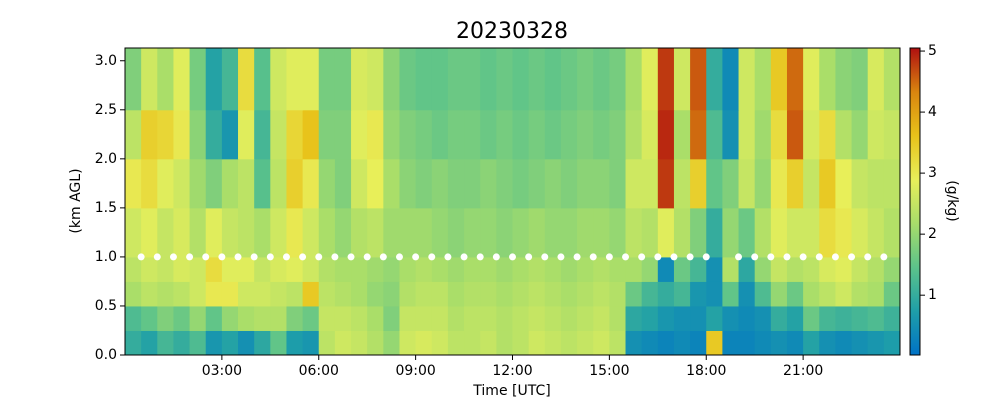  What do you see at coordinates (706, 371) in the screenshot?
I see `x-tick-label: 18:00` at bounding box center [706, 371].